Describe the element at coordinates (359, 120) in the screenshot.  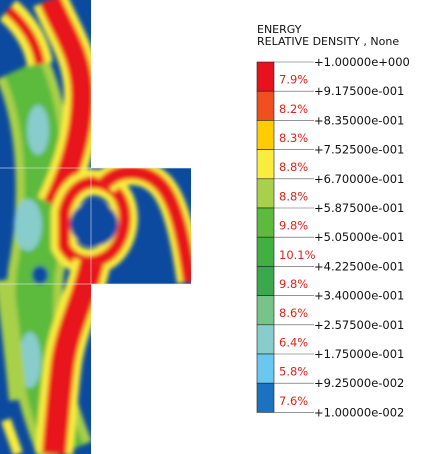
I see `legend-level-label: +8.35000e-001` at that location.